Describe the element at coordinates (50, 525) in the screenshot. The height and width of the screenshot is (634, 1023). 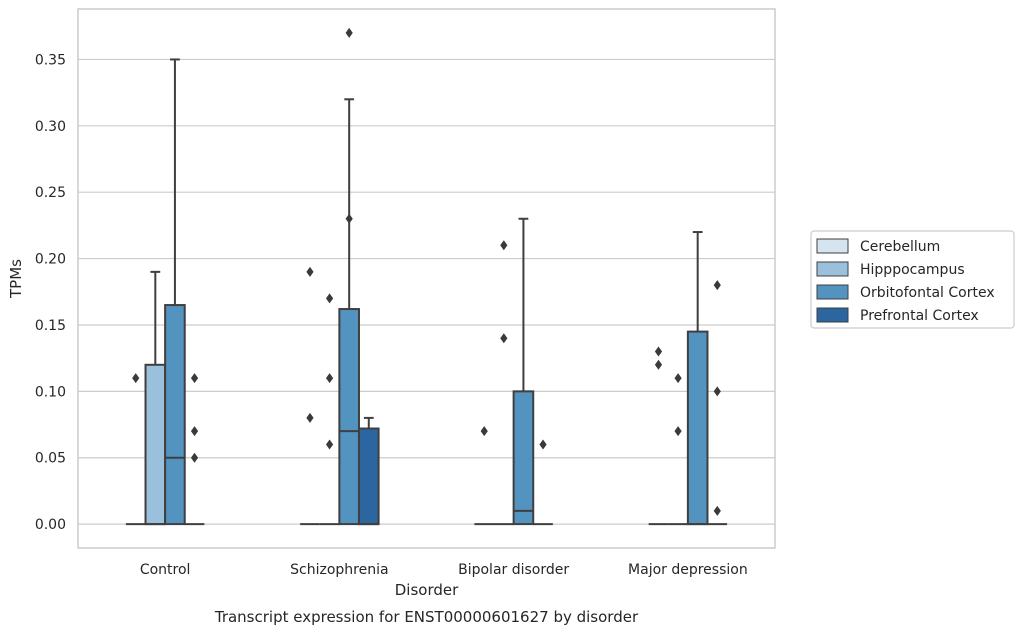
I see `y-tick-label: 0.00` at that location.